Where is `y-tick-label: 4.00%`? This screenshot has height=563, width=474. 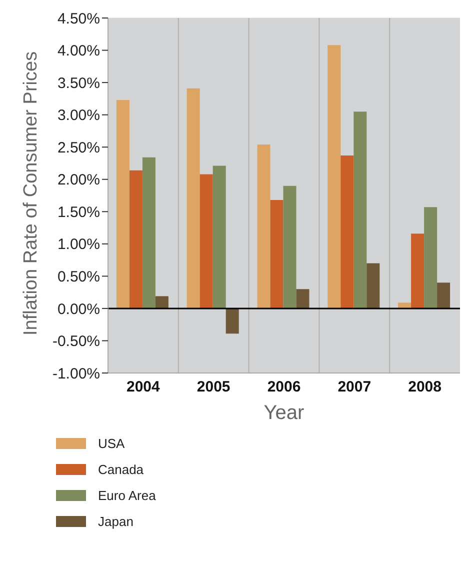 y-tick-label: 4.00% is located at coordinates (78, 51).